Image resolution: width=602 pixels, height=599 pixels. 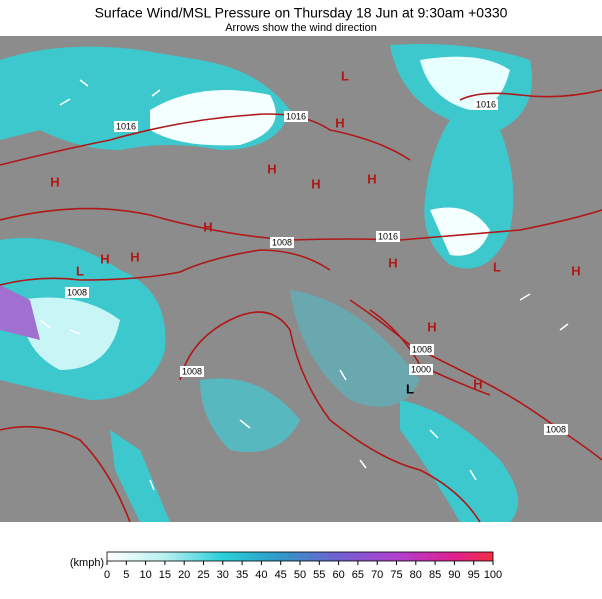 What do you see at coordinates (416, 575) in the screenshot?
I see `colorbar-label: 80` at bounding box center [416, 575].